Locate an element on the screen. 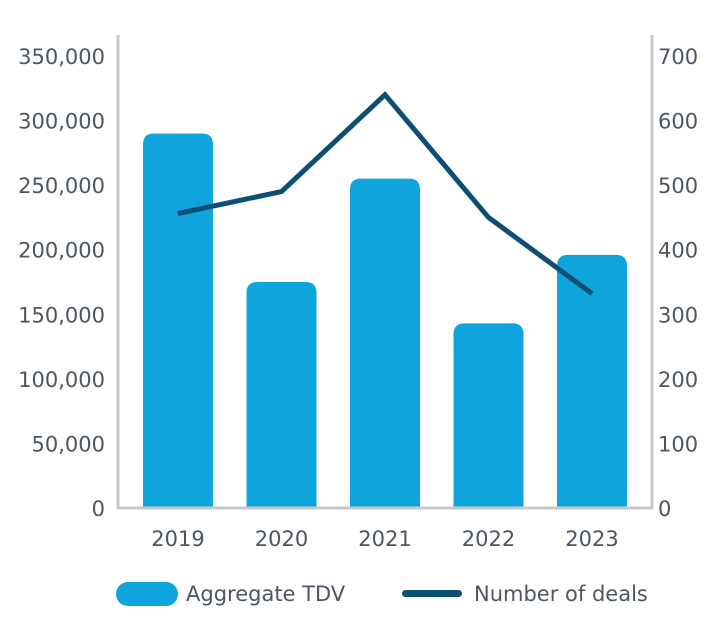 The width and height of the screenshot is (709, 637). legend-label-tdv: Aggregate TDV is located at coordinates (266, 594).